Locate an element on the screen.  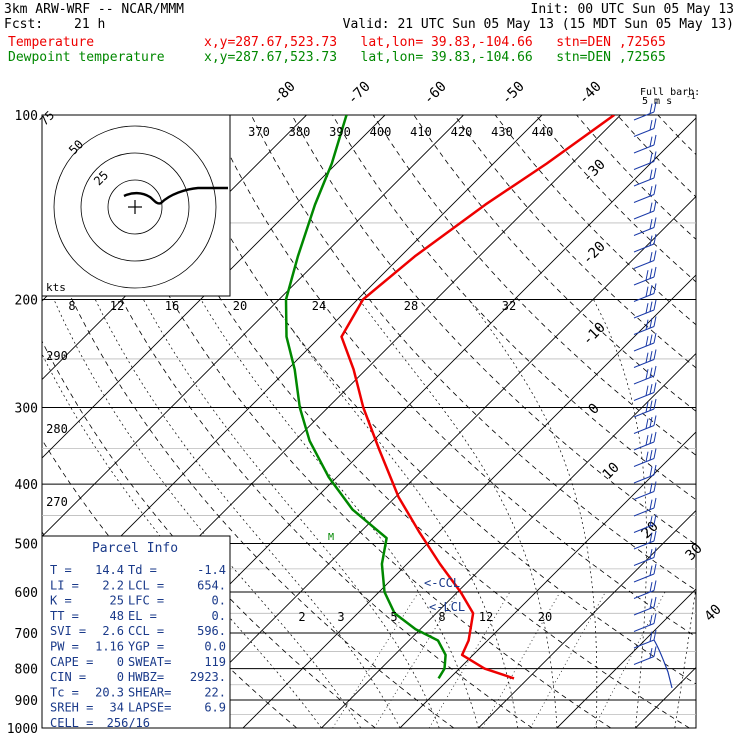
hodograph-units: kts is located at coordinates (56, 287).